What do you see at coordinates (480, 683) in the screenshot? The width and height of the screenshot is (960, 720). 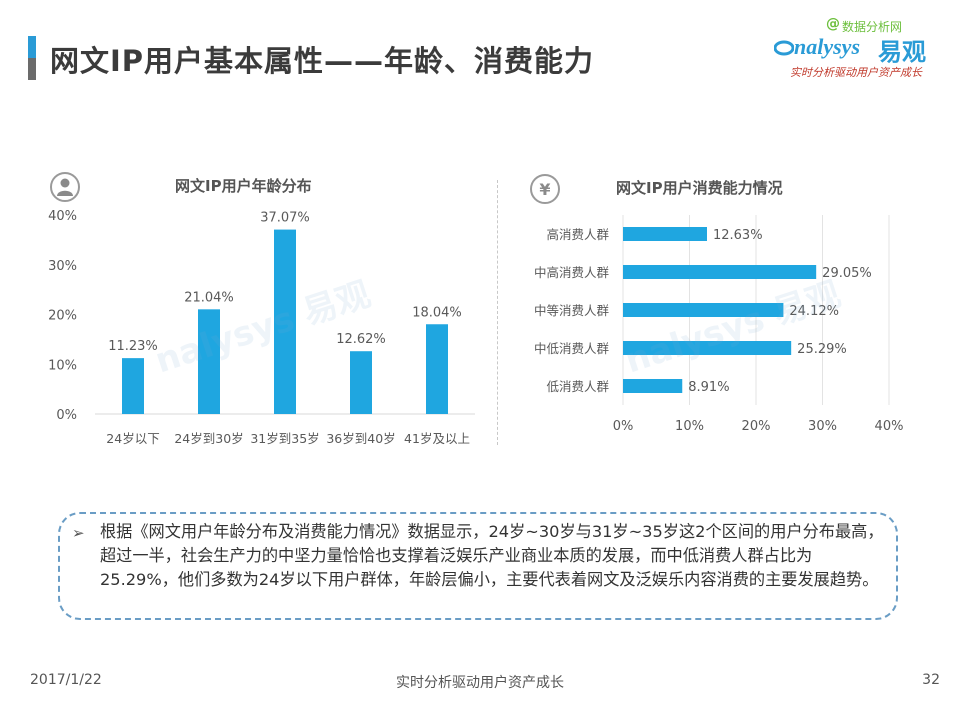 I see `footer-slogan: 实时分析驱动用户资产成长` at bounding box center [480, 683].